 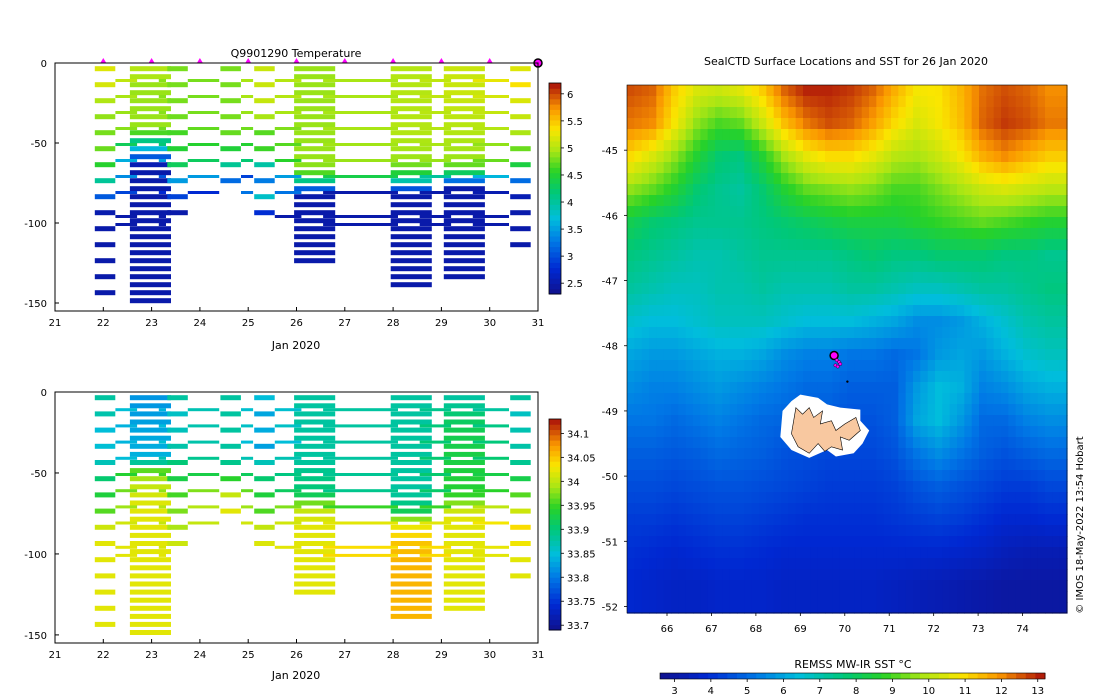 I want to click on lon-tick-label: 66, so click(x=667, y=629).